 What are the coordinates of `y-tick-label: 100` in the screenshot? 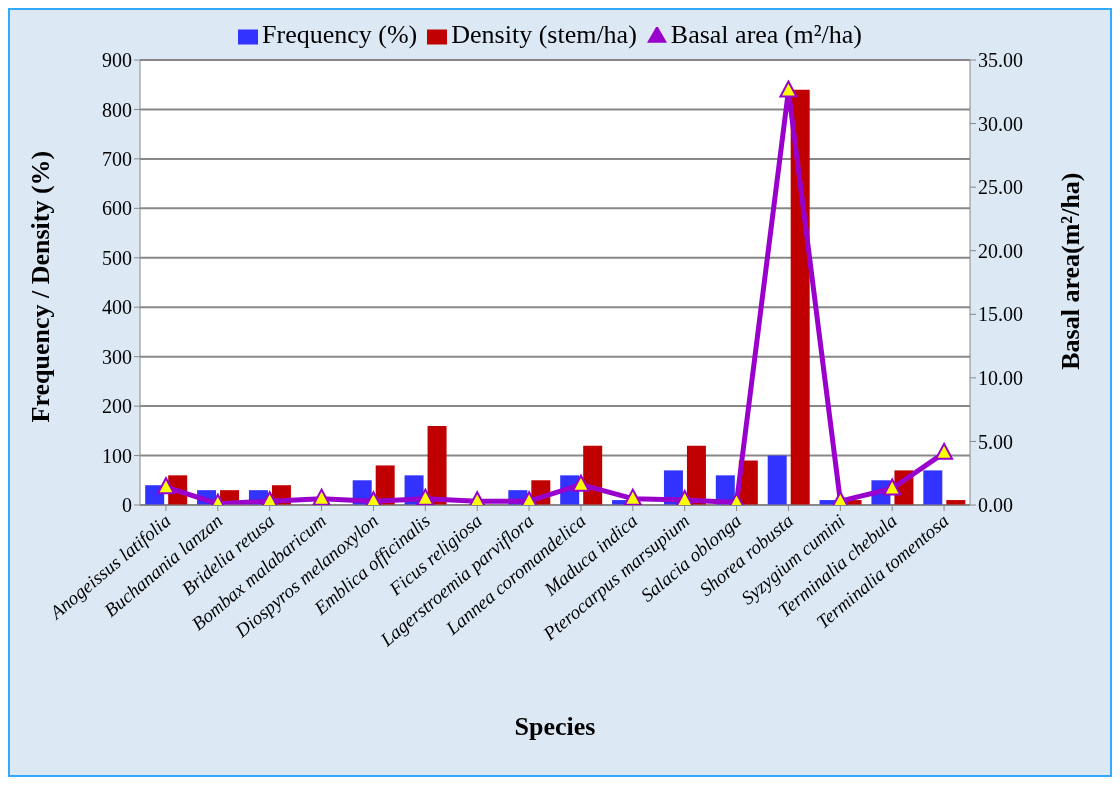 It's located at (117, 455).